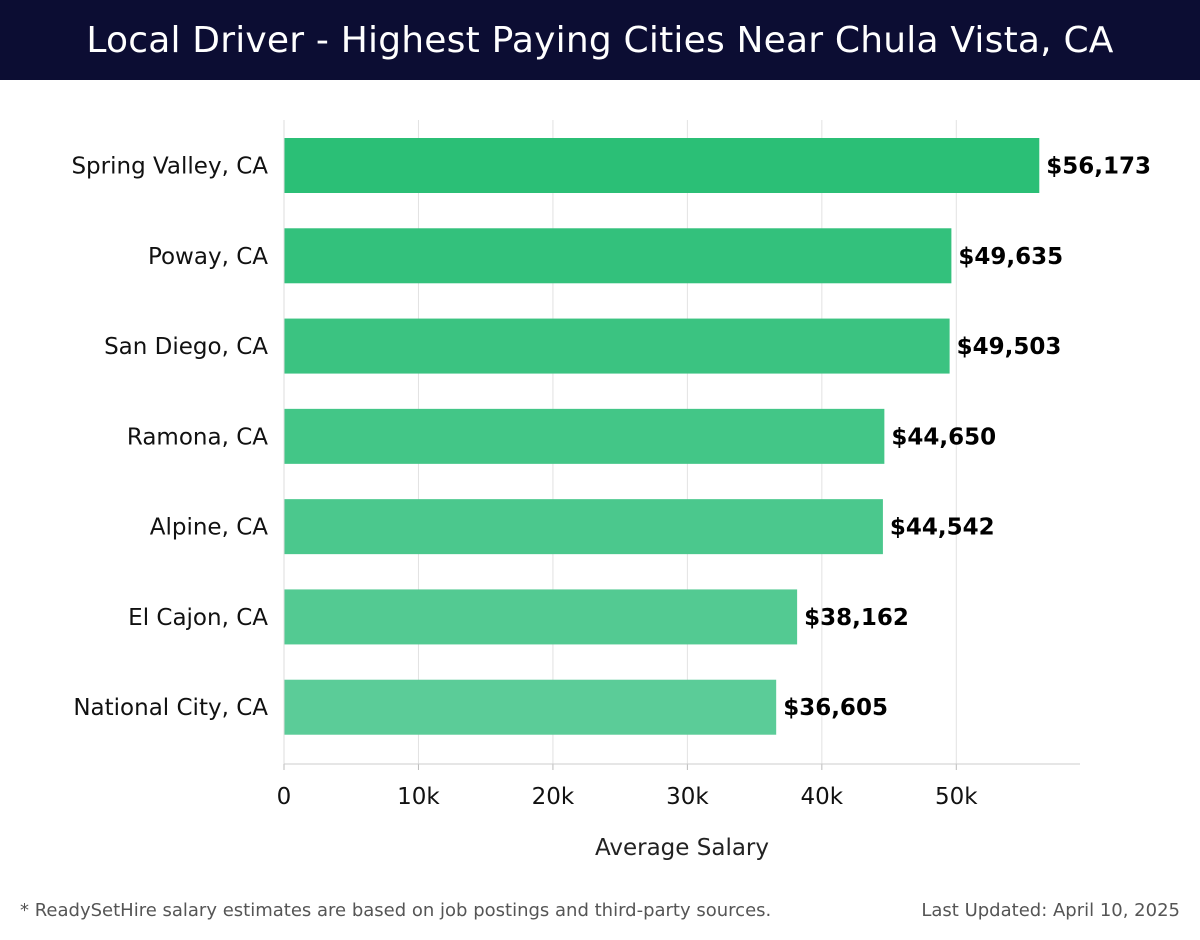 The height and width of the screenshot is (940, 1200). I want to click on bar-ramona-ca, so click(584, 436).